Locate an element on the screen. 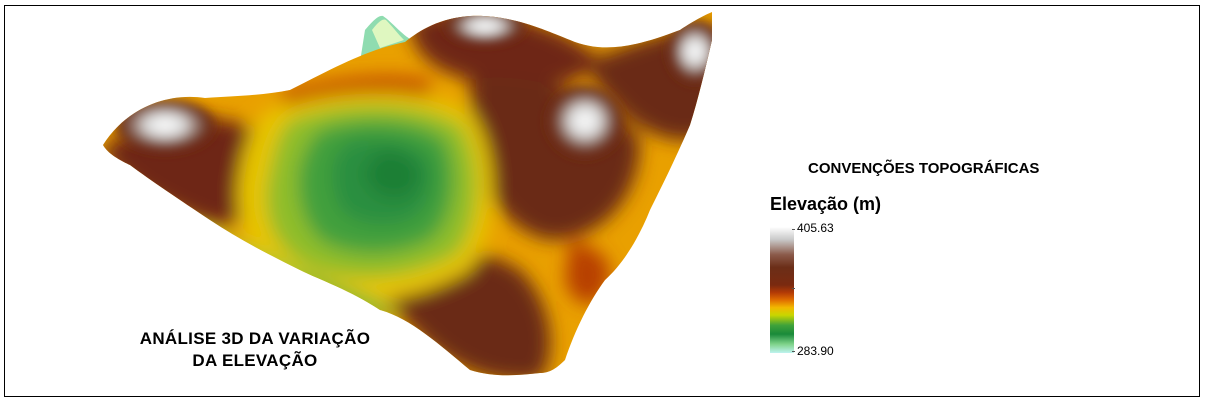 The height and width of the screenshot is (403, 1206). legend-min-value: 283.90 is located at coordinates (815, 351).